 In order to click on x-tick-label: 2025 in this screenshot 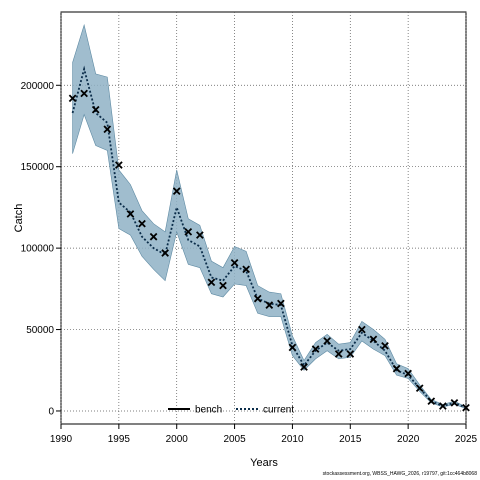, I will do `click(466, 439)`.